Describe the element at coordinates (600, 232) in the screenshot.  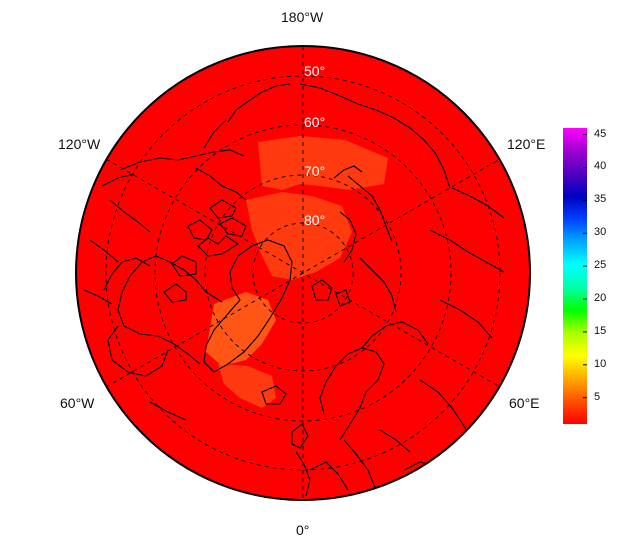
I see `colorbar-tick-label: 30` at that location.